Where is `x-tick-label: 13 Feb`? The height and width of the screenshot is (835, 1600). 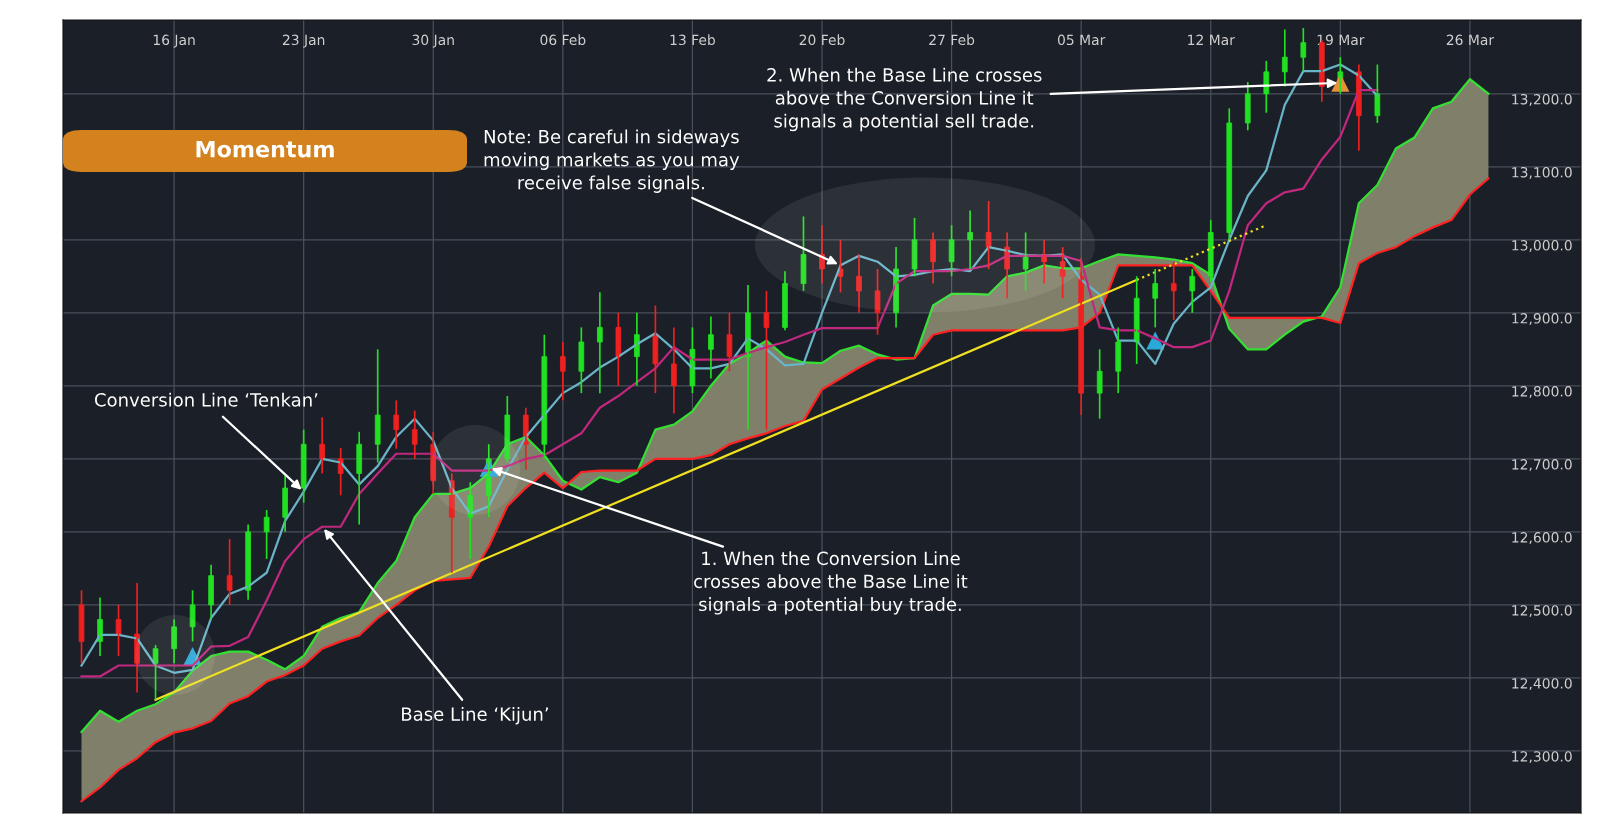 x-tick-label: 13 Feb is located at coordinates (692, 40).